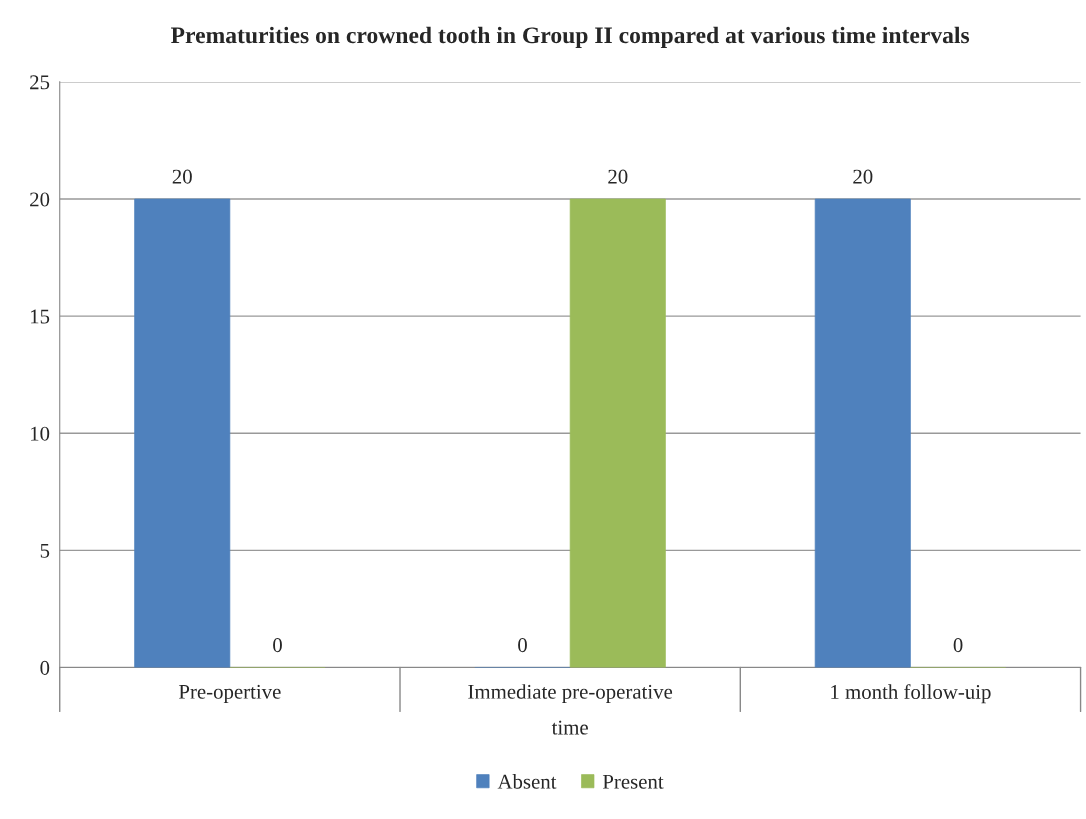 This screenshot has width=1086, height=819. Describe the element at coordinates (45, 667) in the screenshot. I see `y-tick-label: 0` at that location.